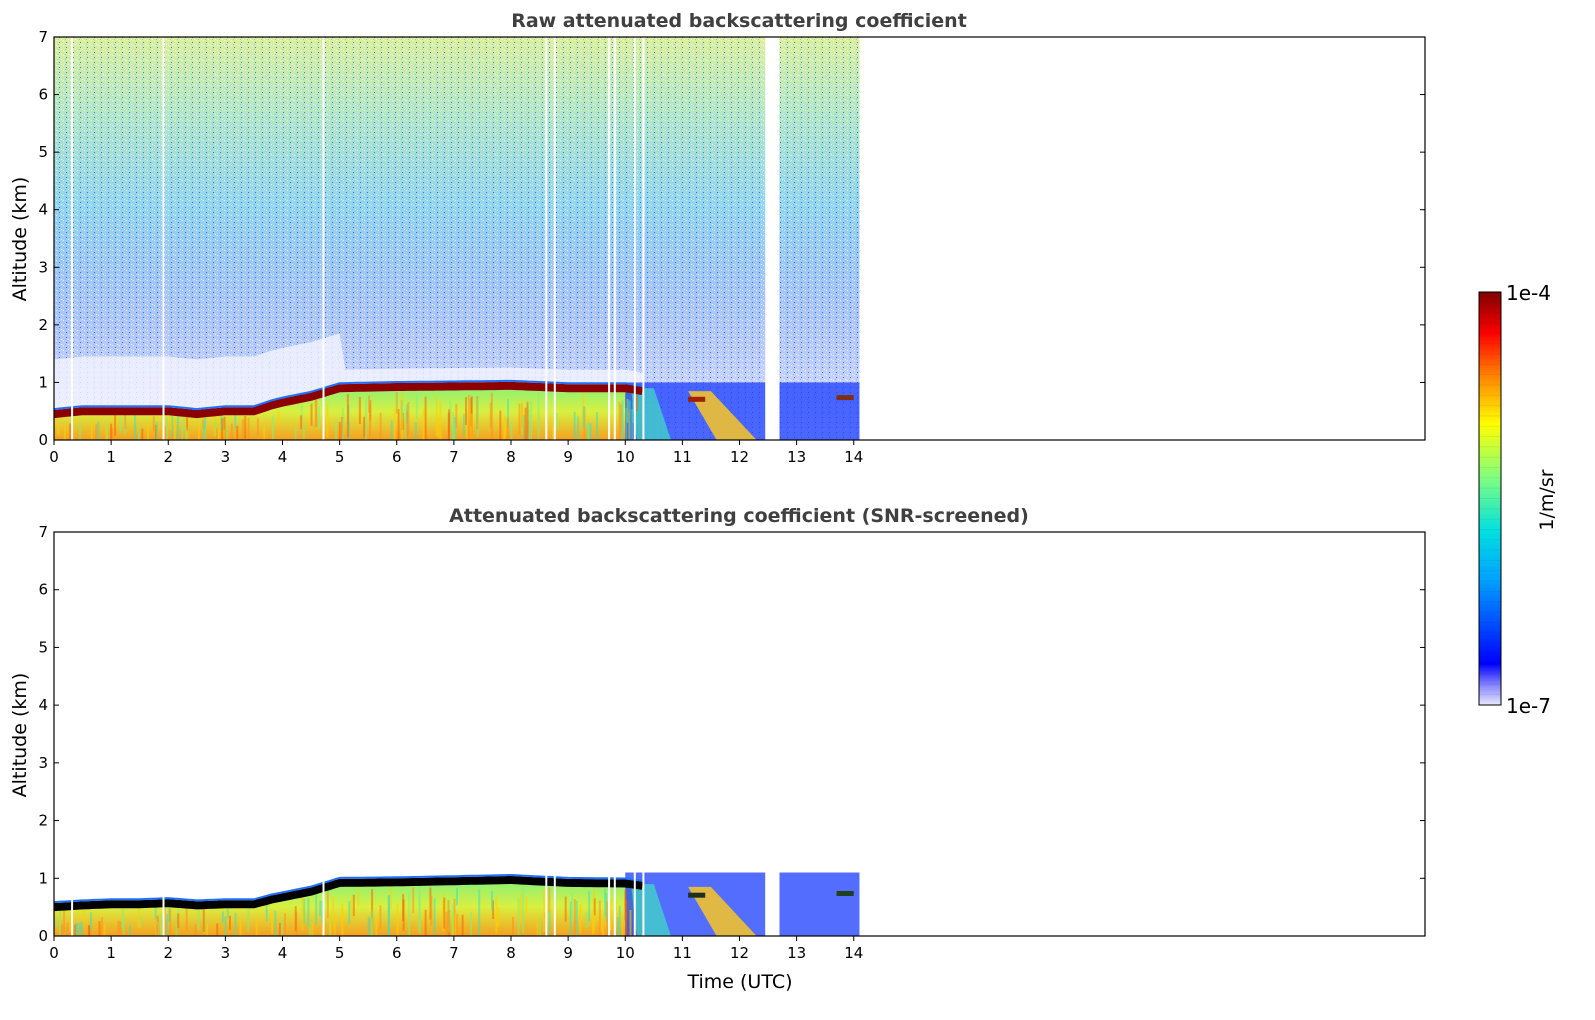 The height and width of the screenshot is (1020, 1595). I want to click on ytick-label: 6, so click(43, 95).